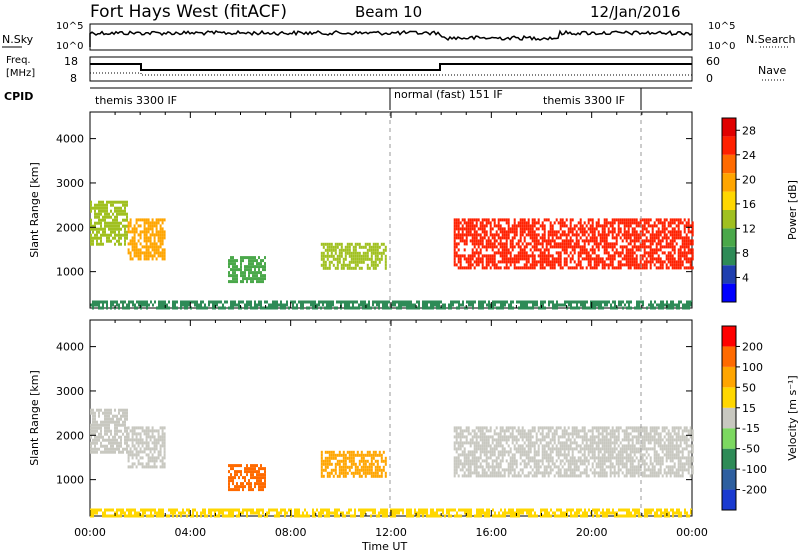 This screenshot has width=800, height=554. I want to click on x-tick-label: 12:00, so click(391, 532).